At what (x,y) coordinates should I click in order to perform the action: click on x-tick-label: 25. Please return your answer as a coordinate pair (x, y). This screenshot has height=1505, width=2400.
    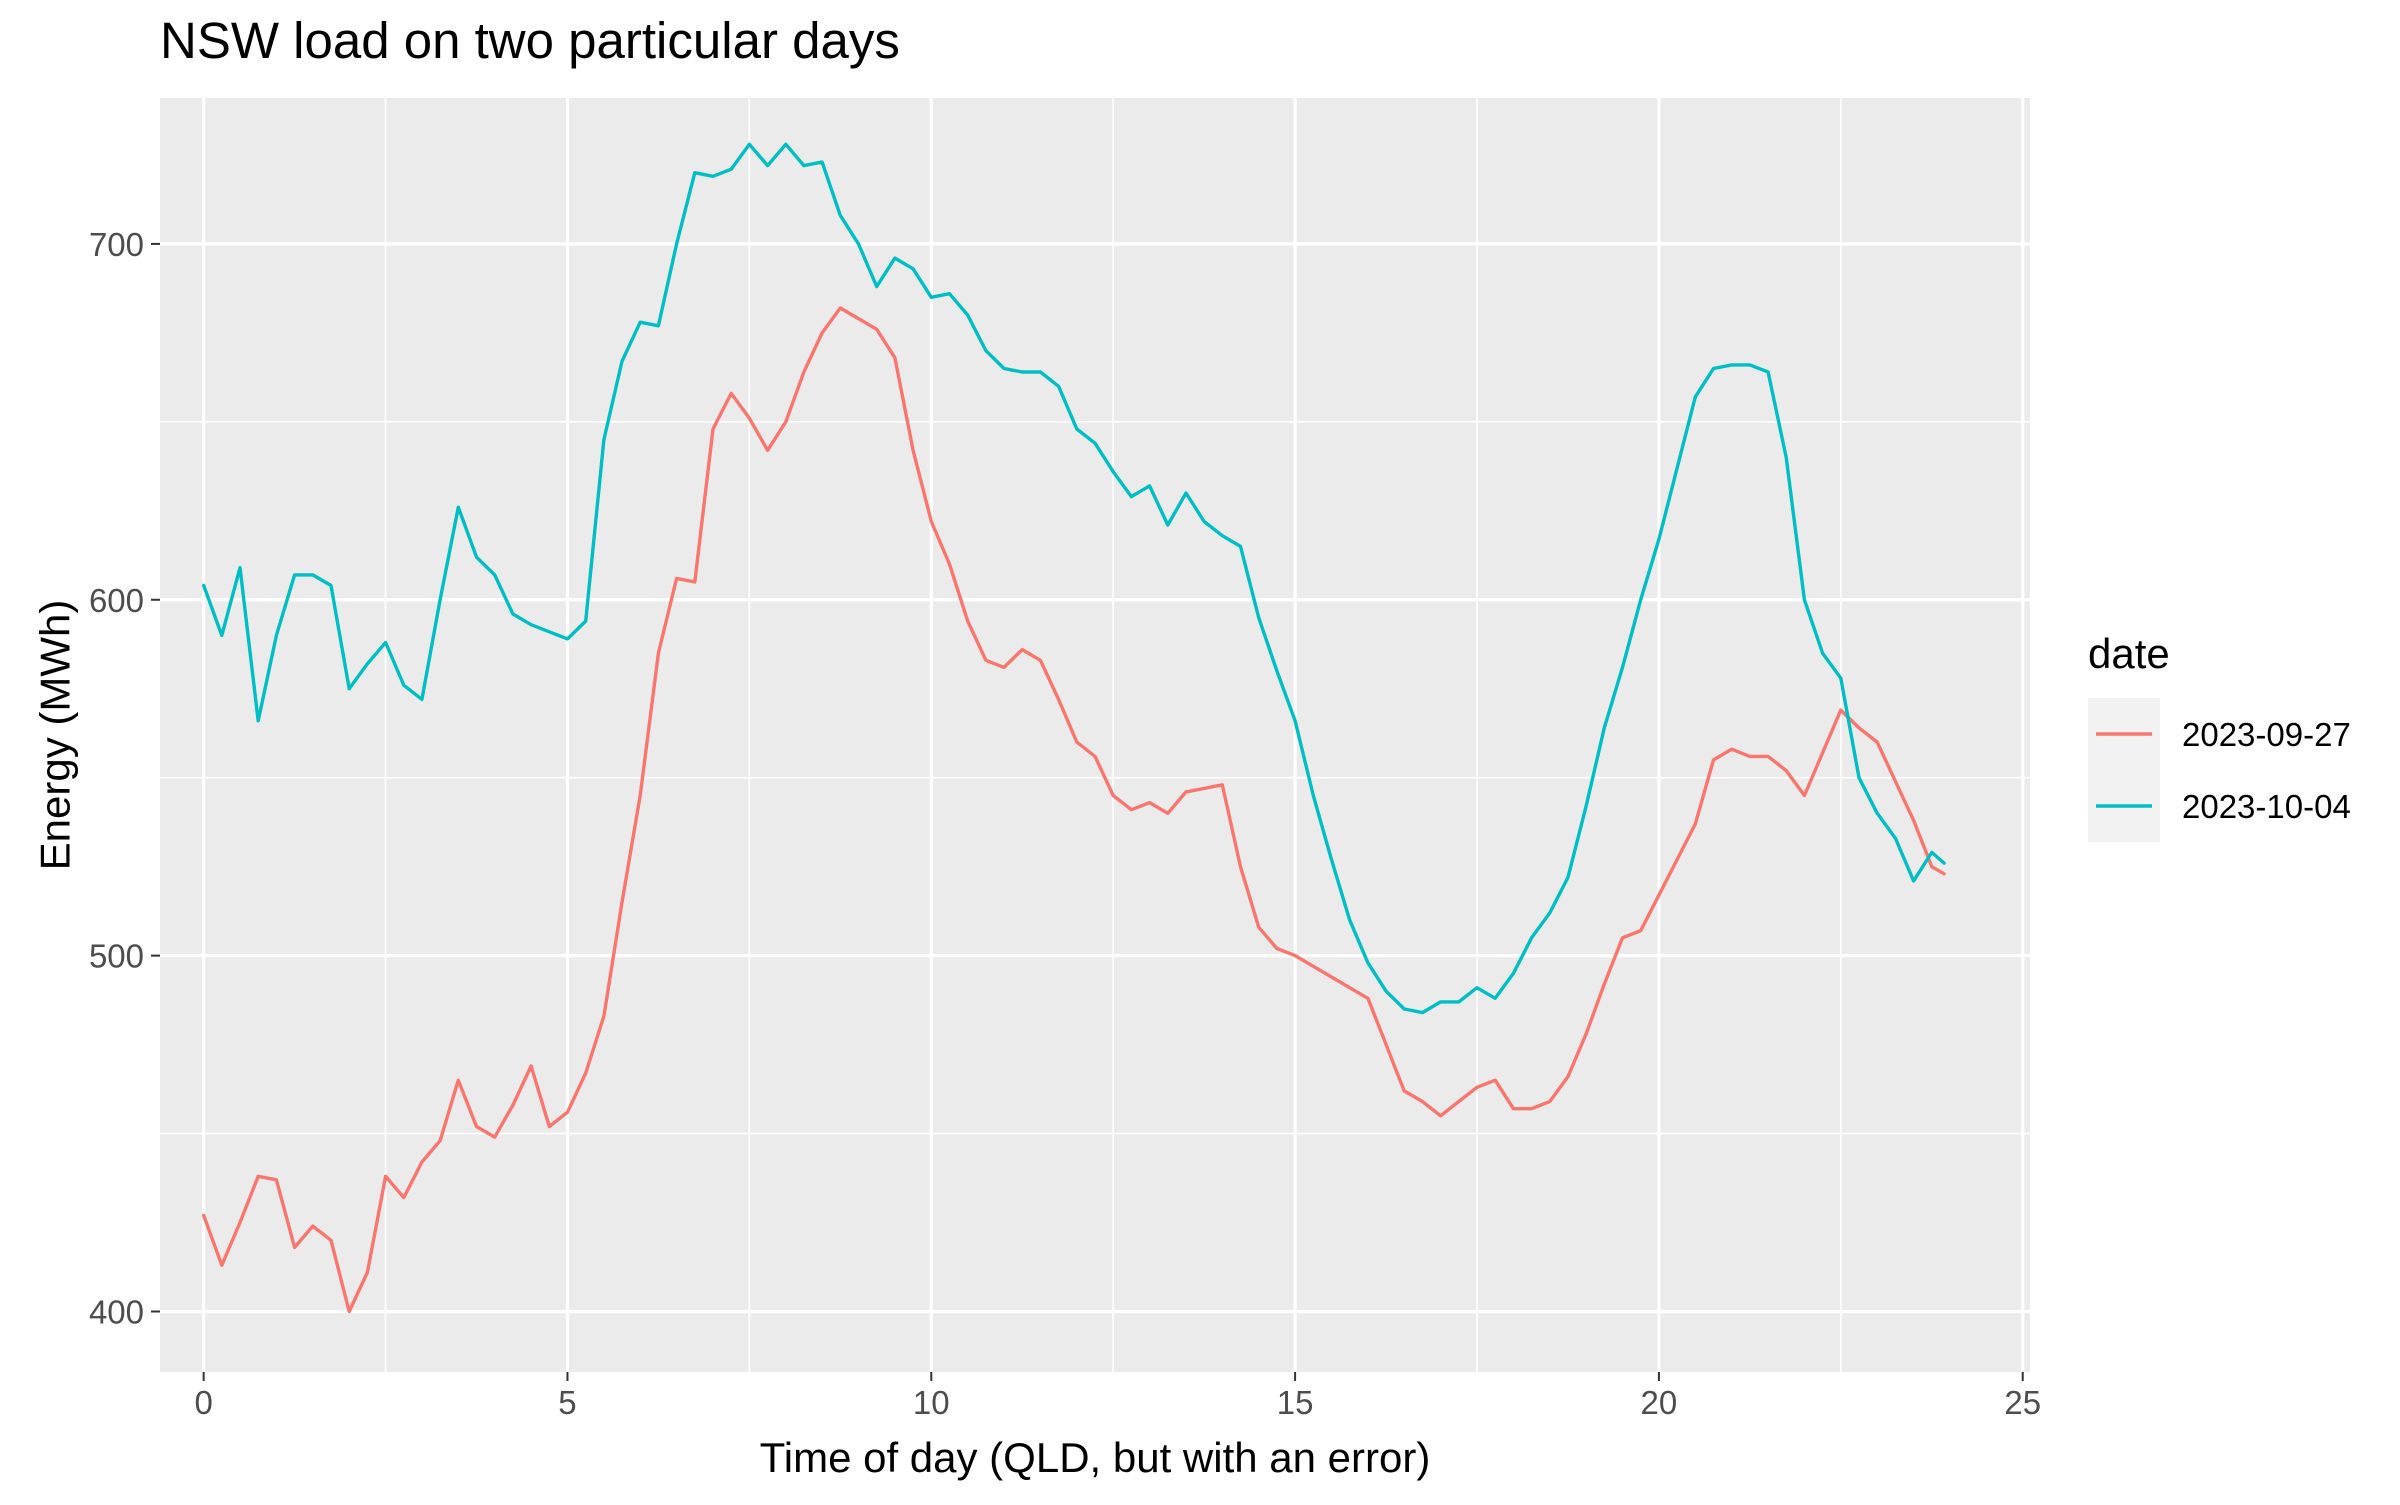
    Looking at the image, I should click on (2022, 1402).